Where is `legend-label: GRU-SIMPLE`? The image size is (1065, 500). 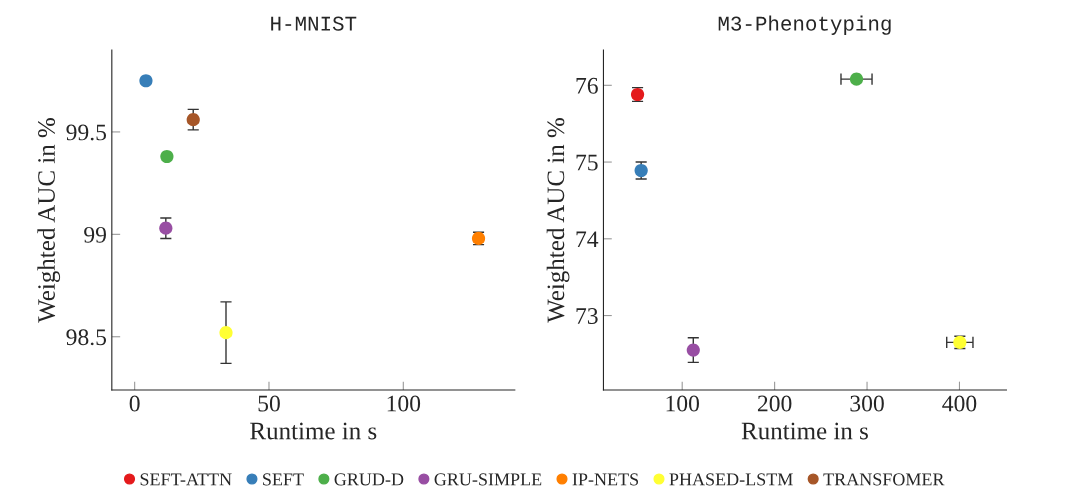
legend-label: GRU-SIMPLE is located at coordinates (488, 479).